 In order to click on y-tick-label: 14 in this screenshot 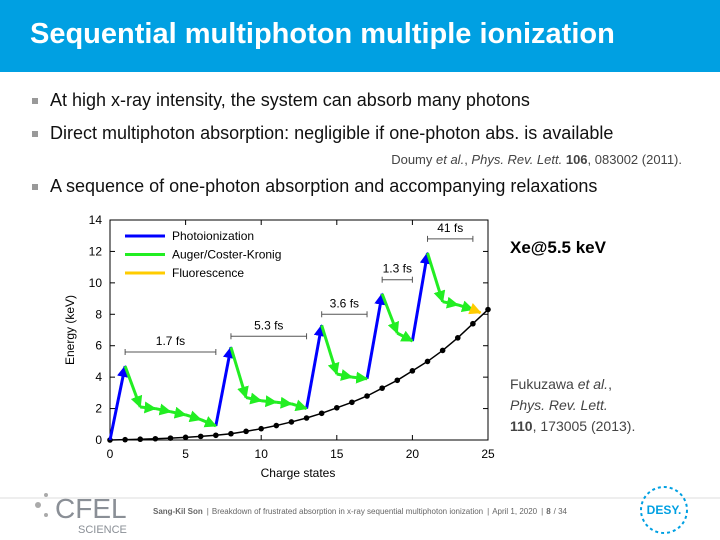, I will do `click(96, 220)`.